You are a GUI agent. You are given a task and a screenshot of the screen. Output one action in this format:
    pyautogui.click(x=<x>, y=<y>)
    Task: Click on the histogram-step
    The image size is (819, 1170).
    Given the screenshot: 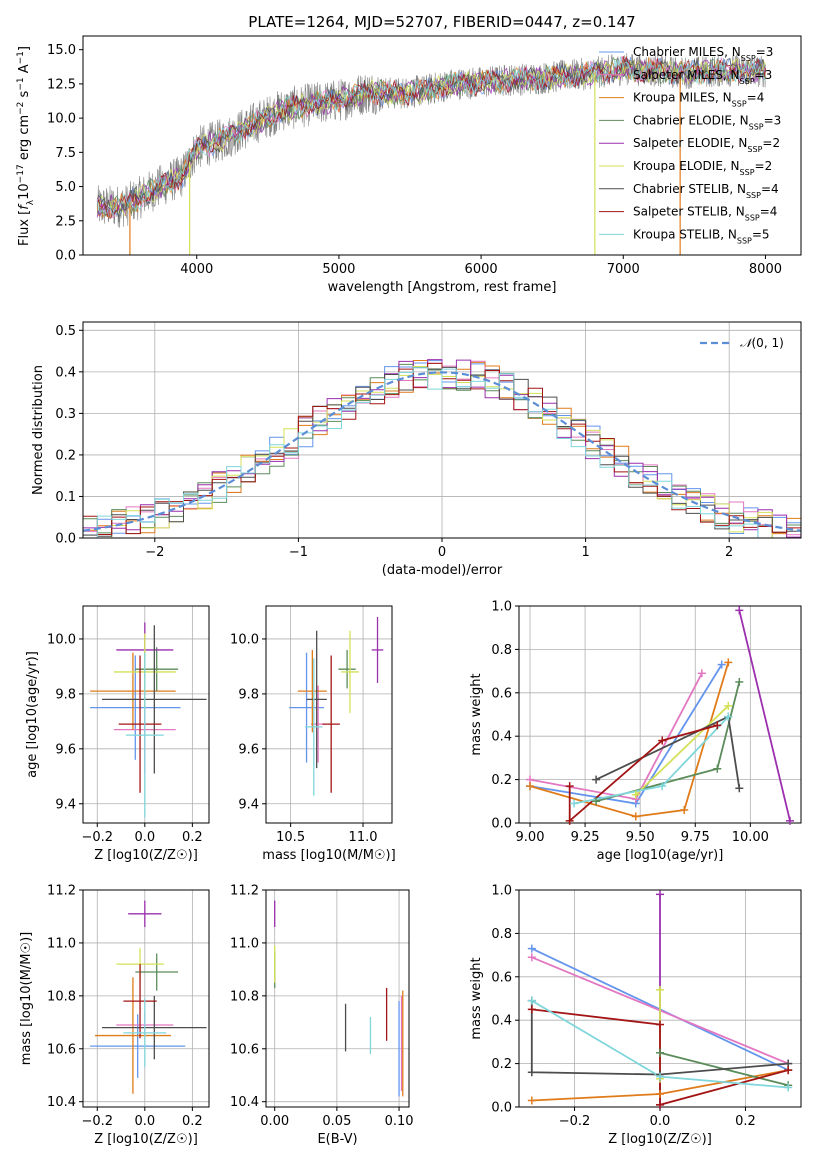 What is the action you would take?
    pyautogui.click(x=442, y=448)
    